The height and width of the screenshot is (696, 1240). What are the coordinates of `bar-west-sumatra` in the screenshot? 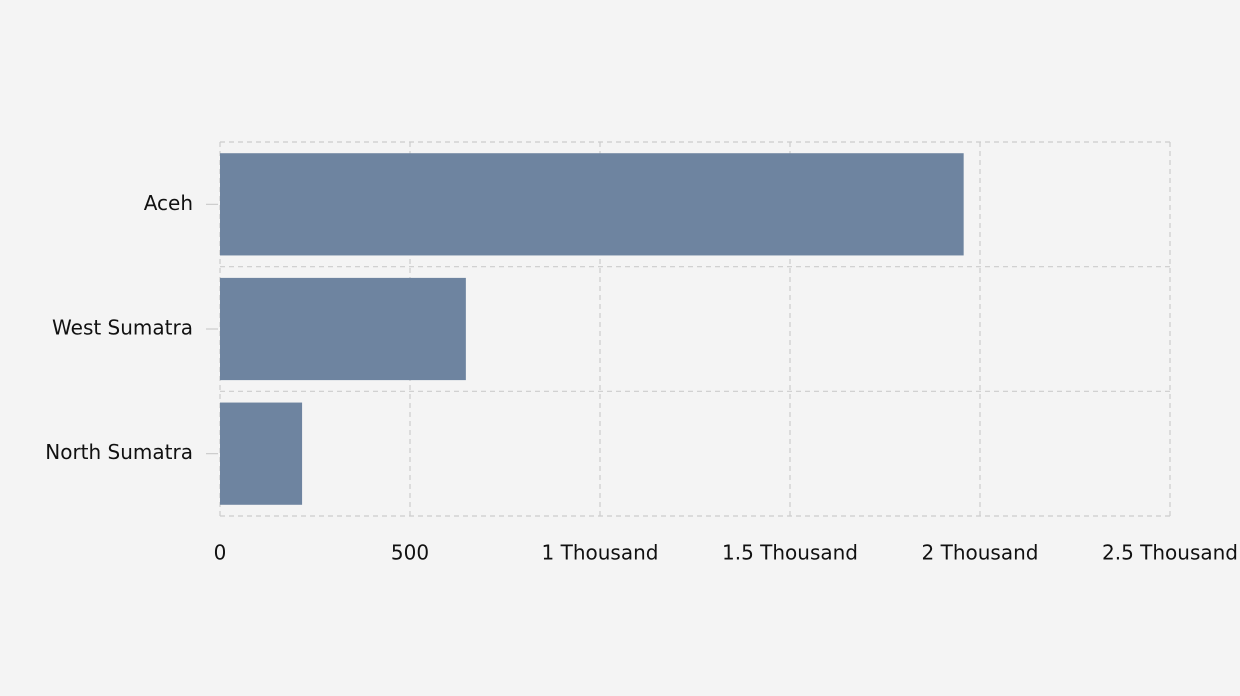 It's located at (343, 329).